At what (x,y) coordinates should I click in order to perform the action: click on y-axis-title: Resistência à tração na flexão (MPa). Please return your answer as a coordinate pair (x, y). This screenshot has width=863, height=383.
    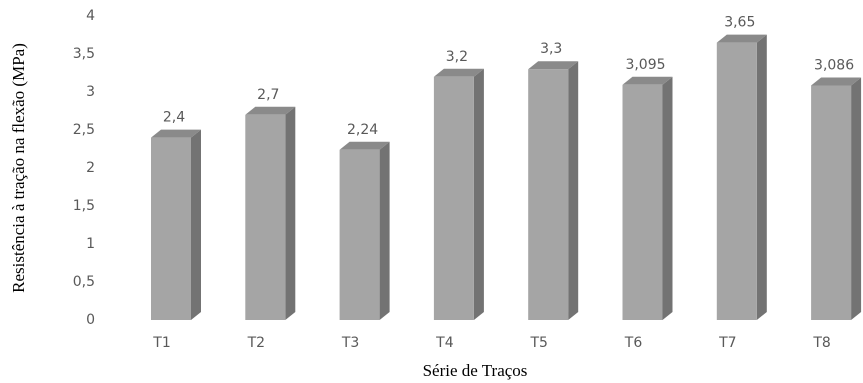
    Looking at the image, I should click on (18, 168).